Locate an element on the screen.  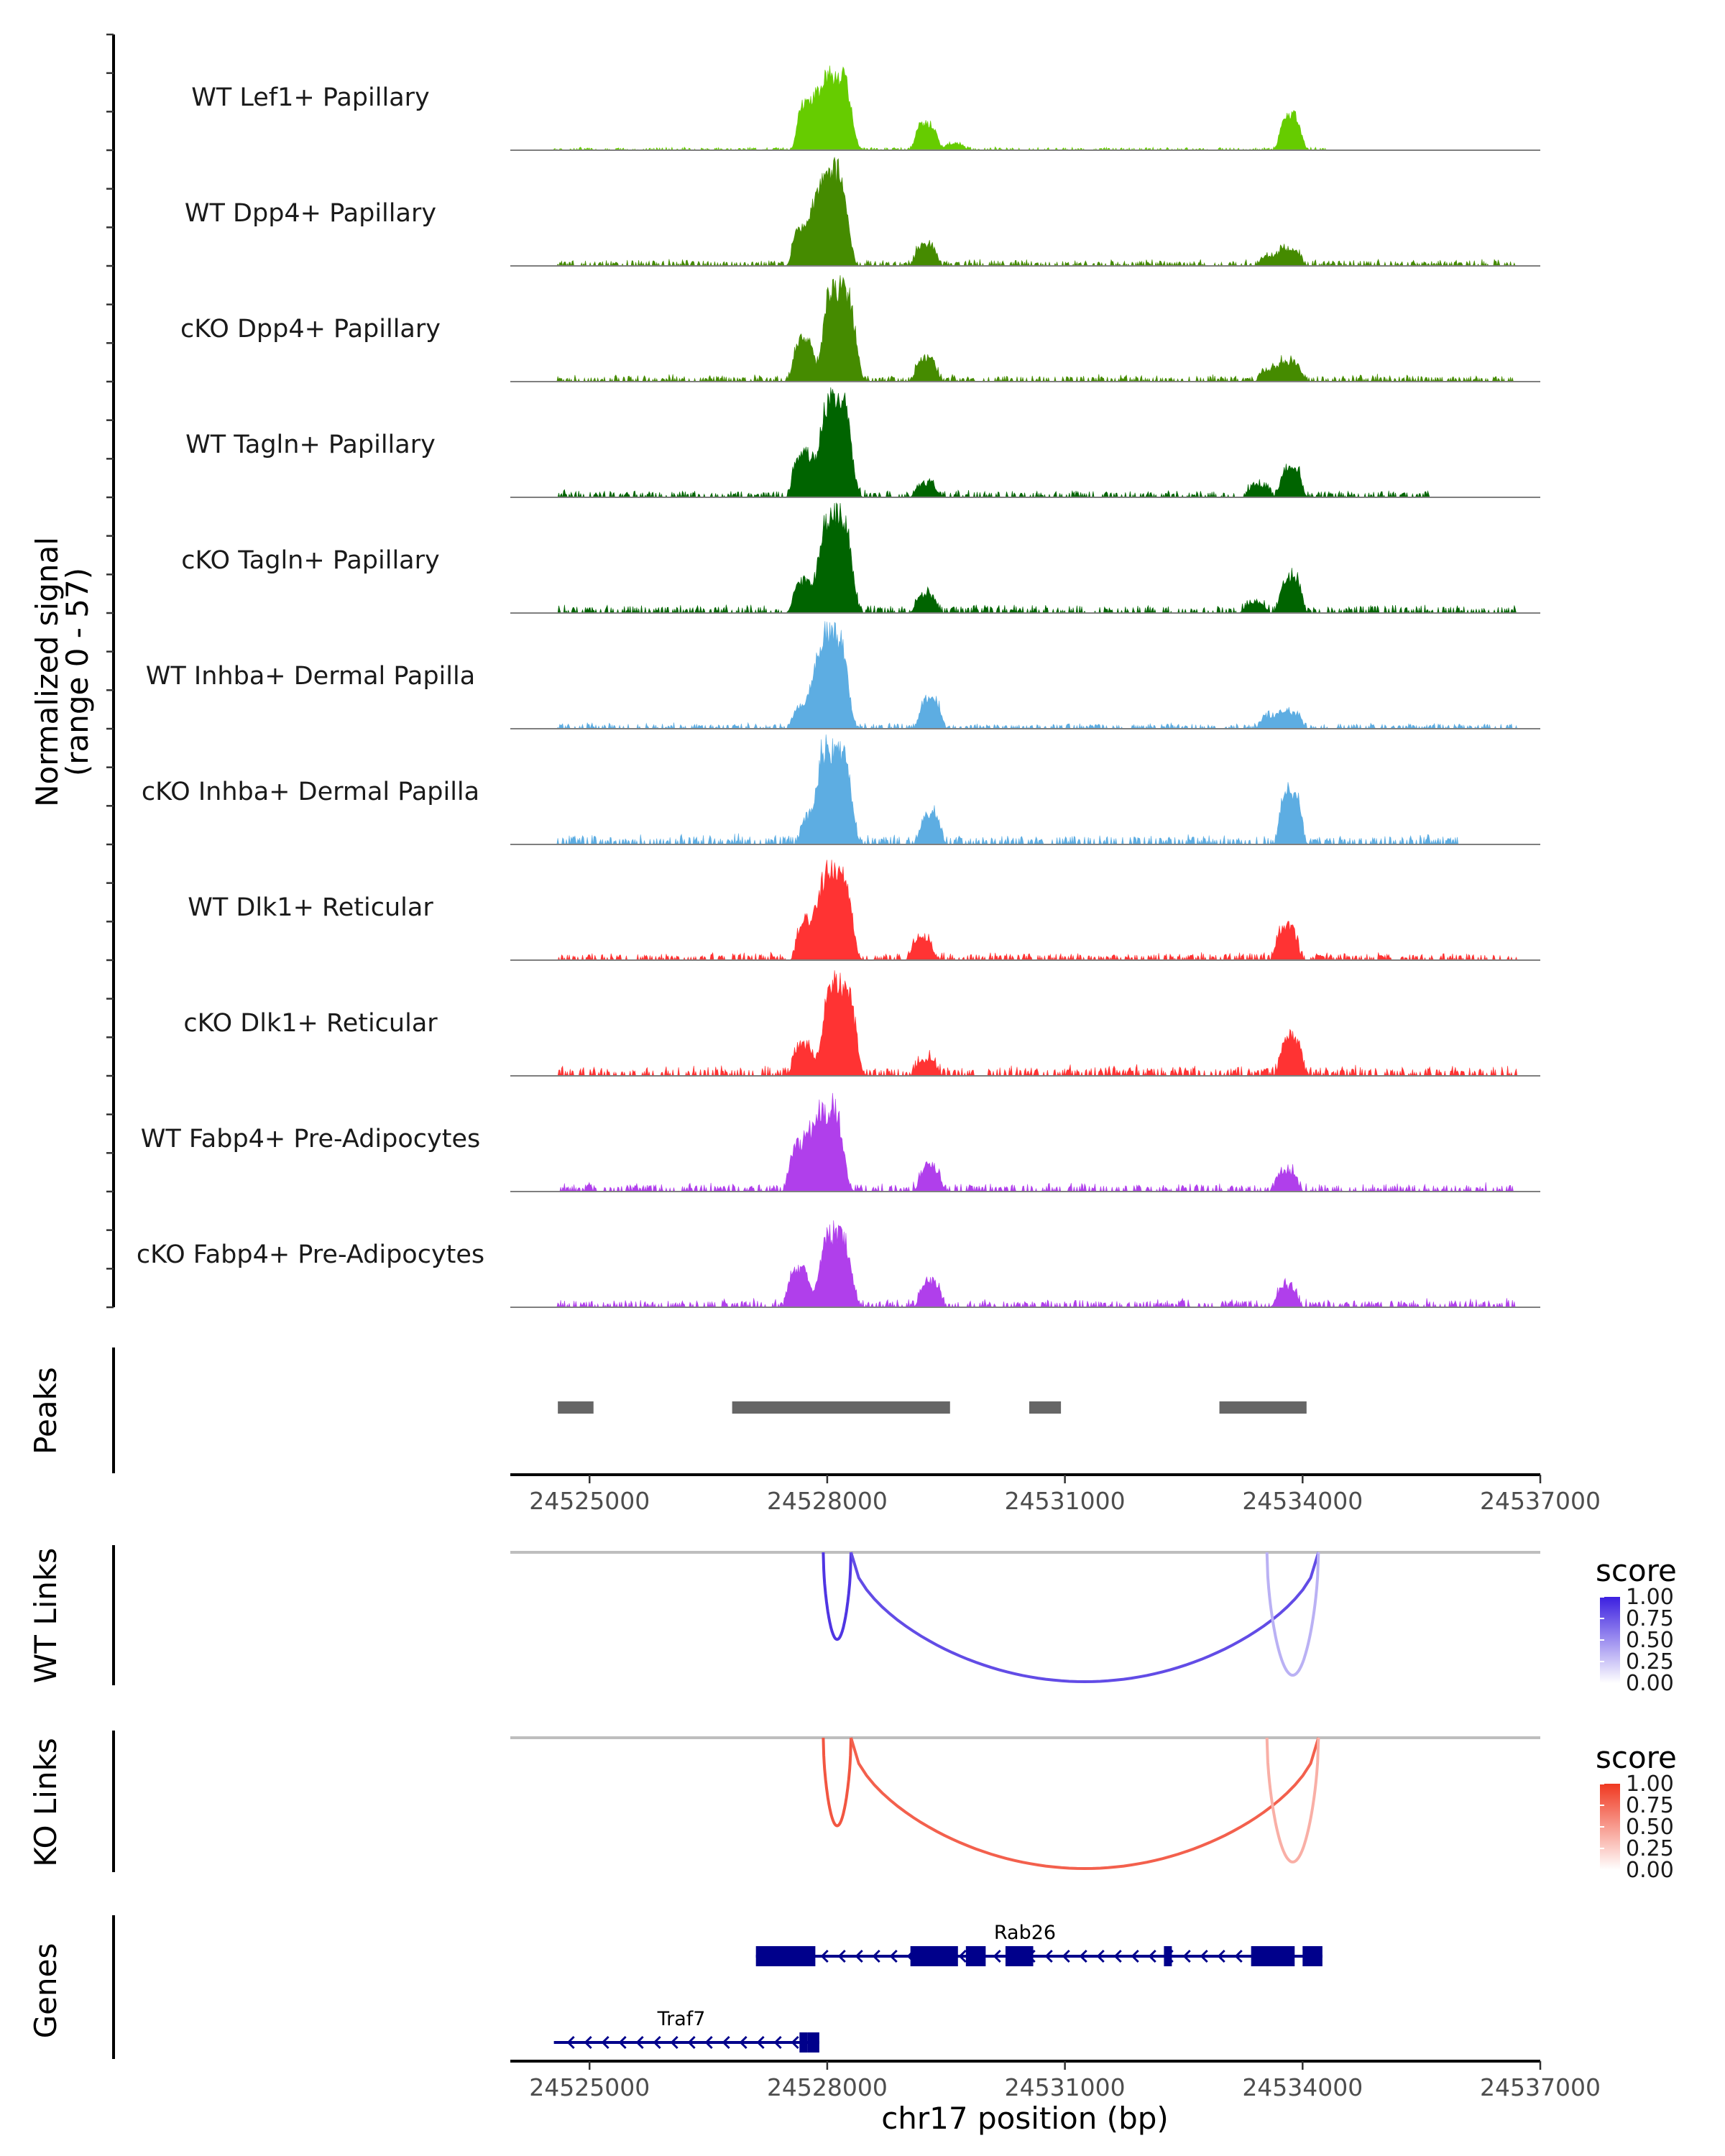
ko-legend-title: score is located at coordinates (1636, 1758).